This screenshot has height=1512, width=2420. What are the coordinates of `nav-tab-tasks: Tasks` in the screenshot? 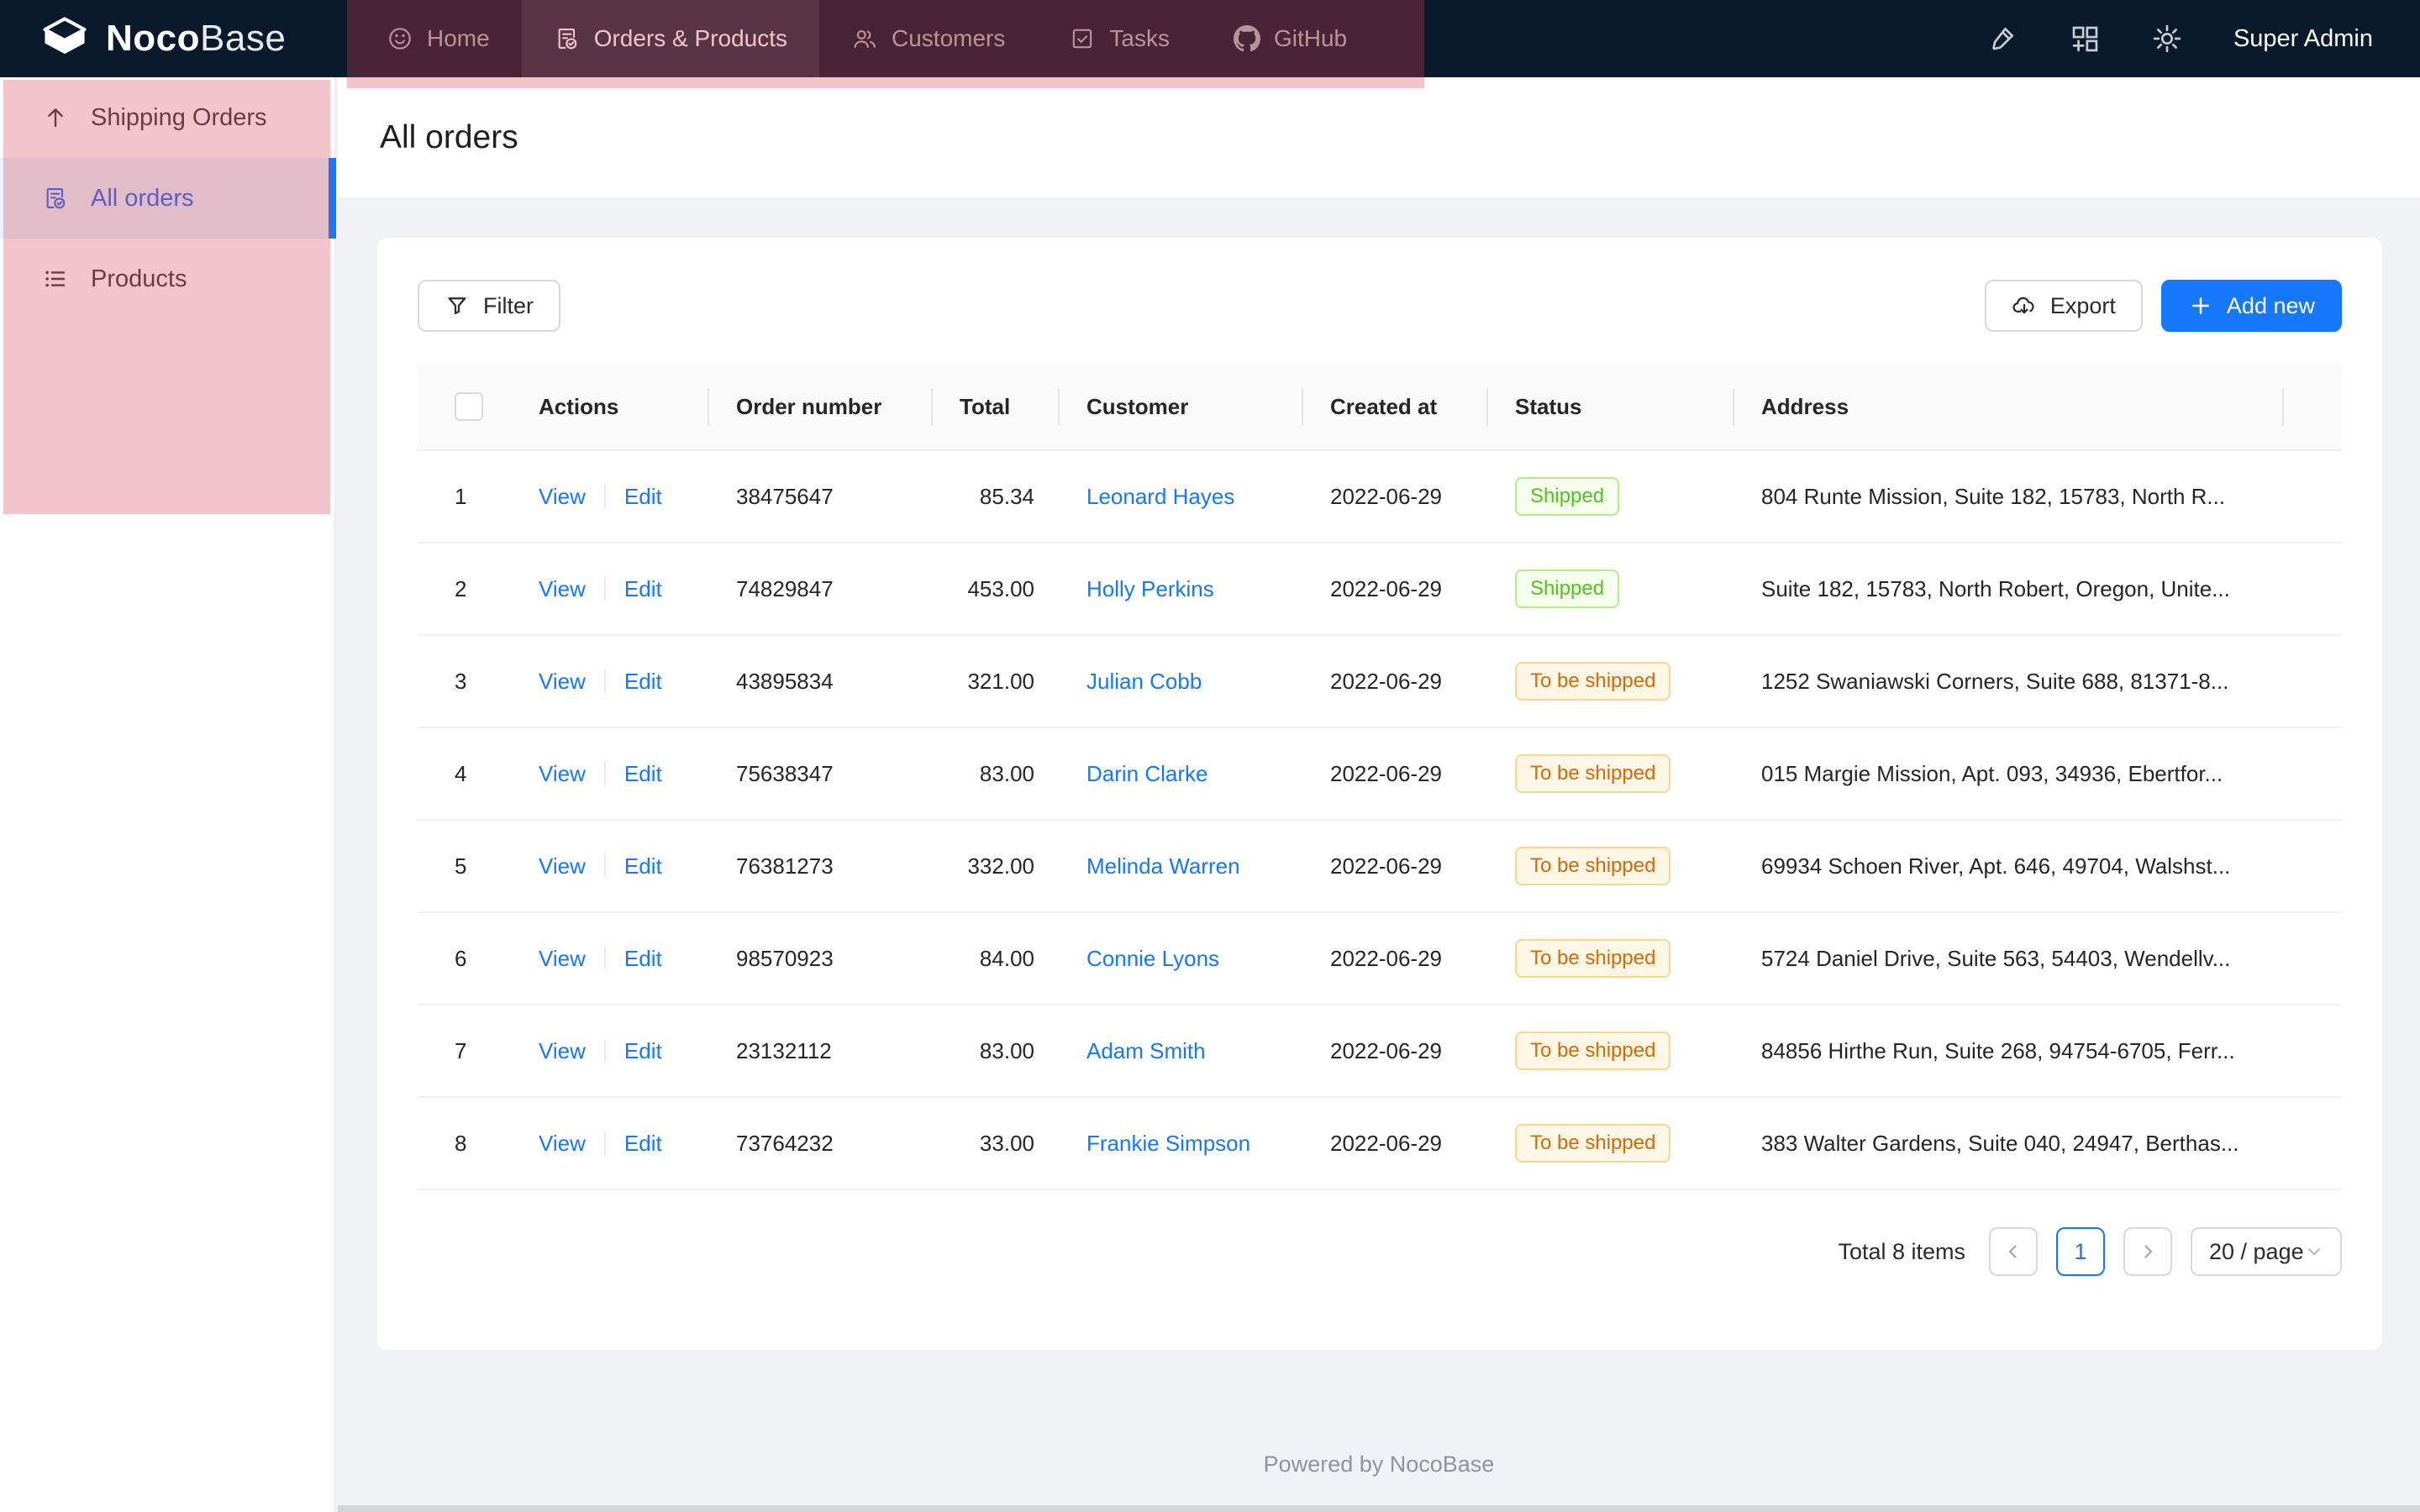 It's located at (1119, 38).